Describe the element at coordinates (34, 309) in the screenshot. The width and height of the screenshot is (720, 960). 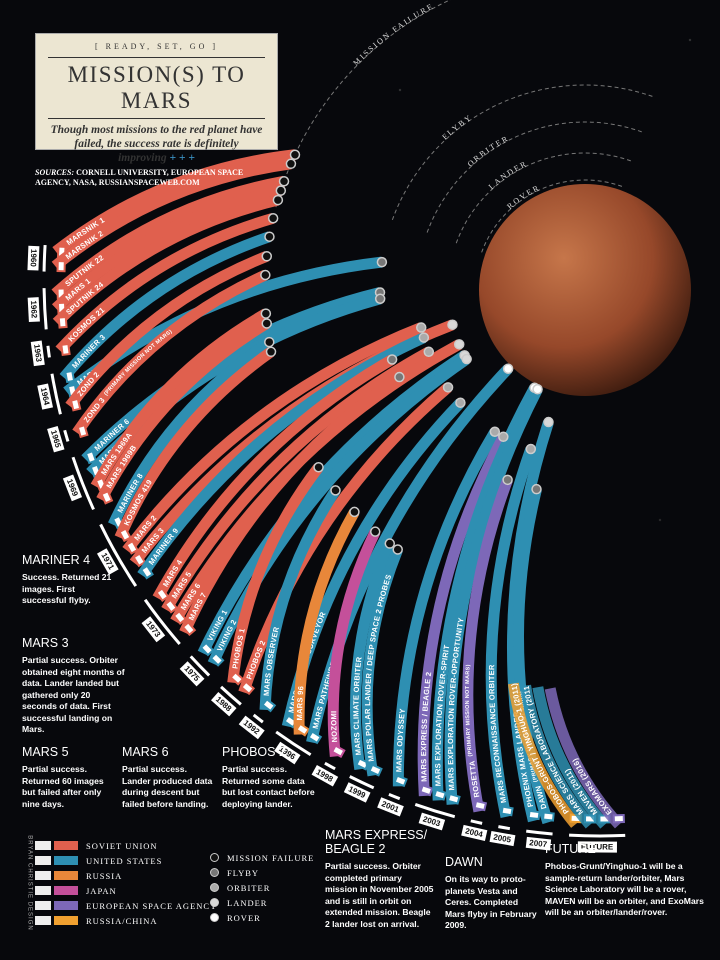
I see `year-label: 1962` at that location.